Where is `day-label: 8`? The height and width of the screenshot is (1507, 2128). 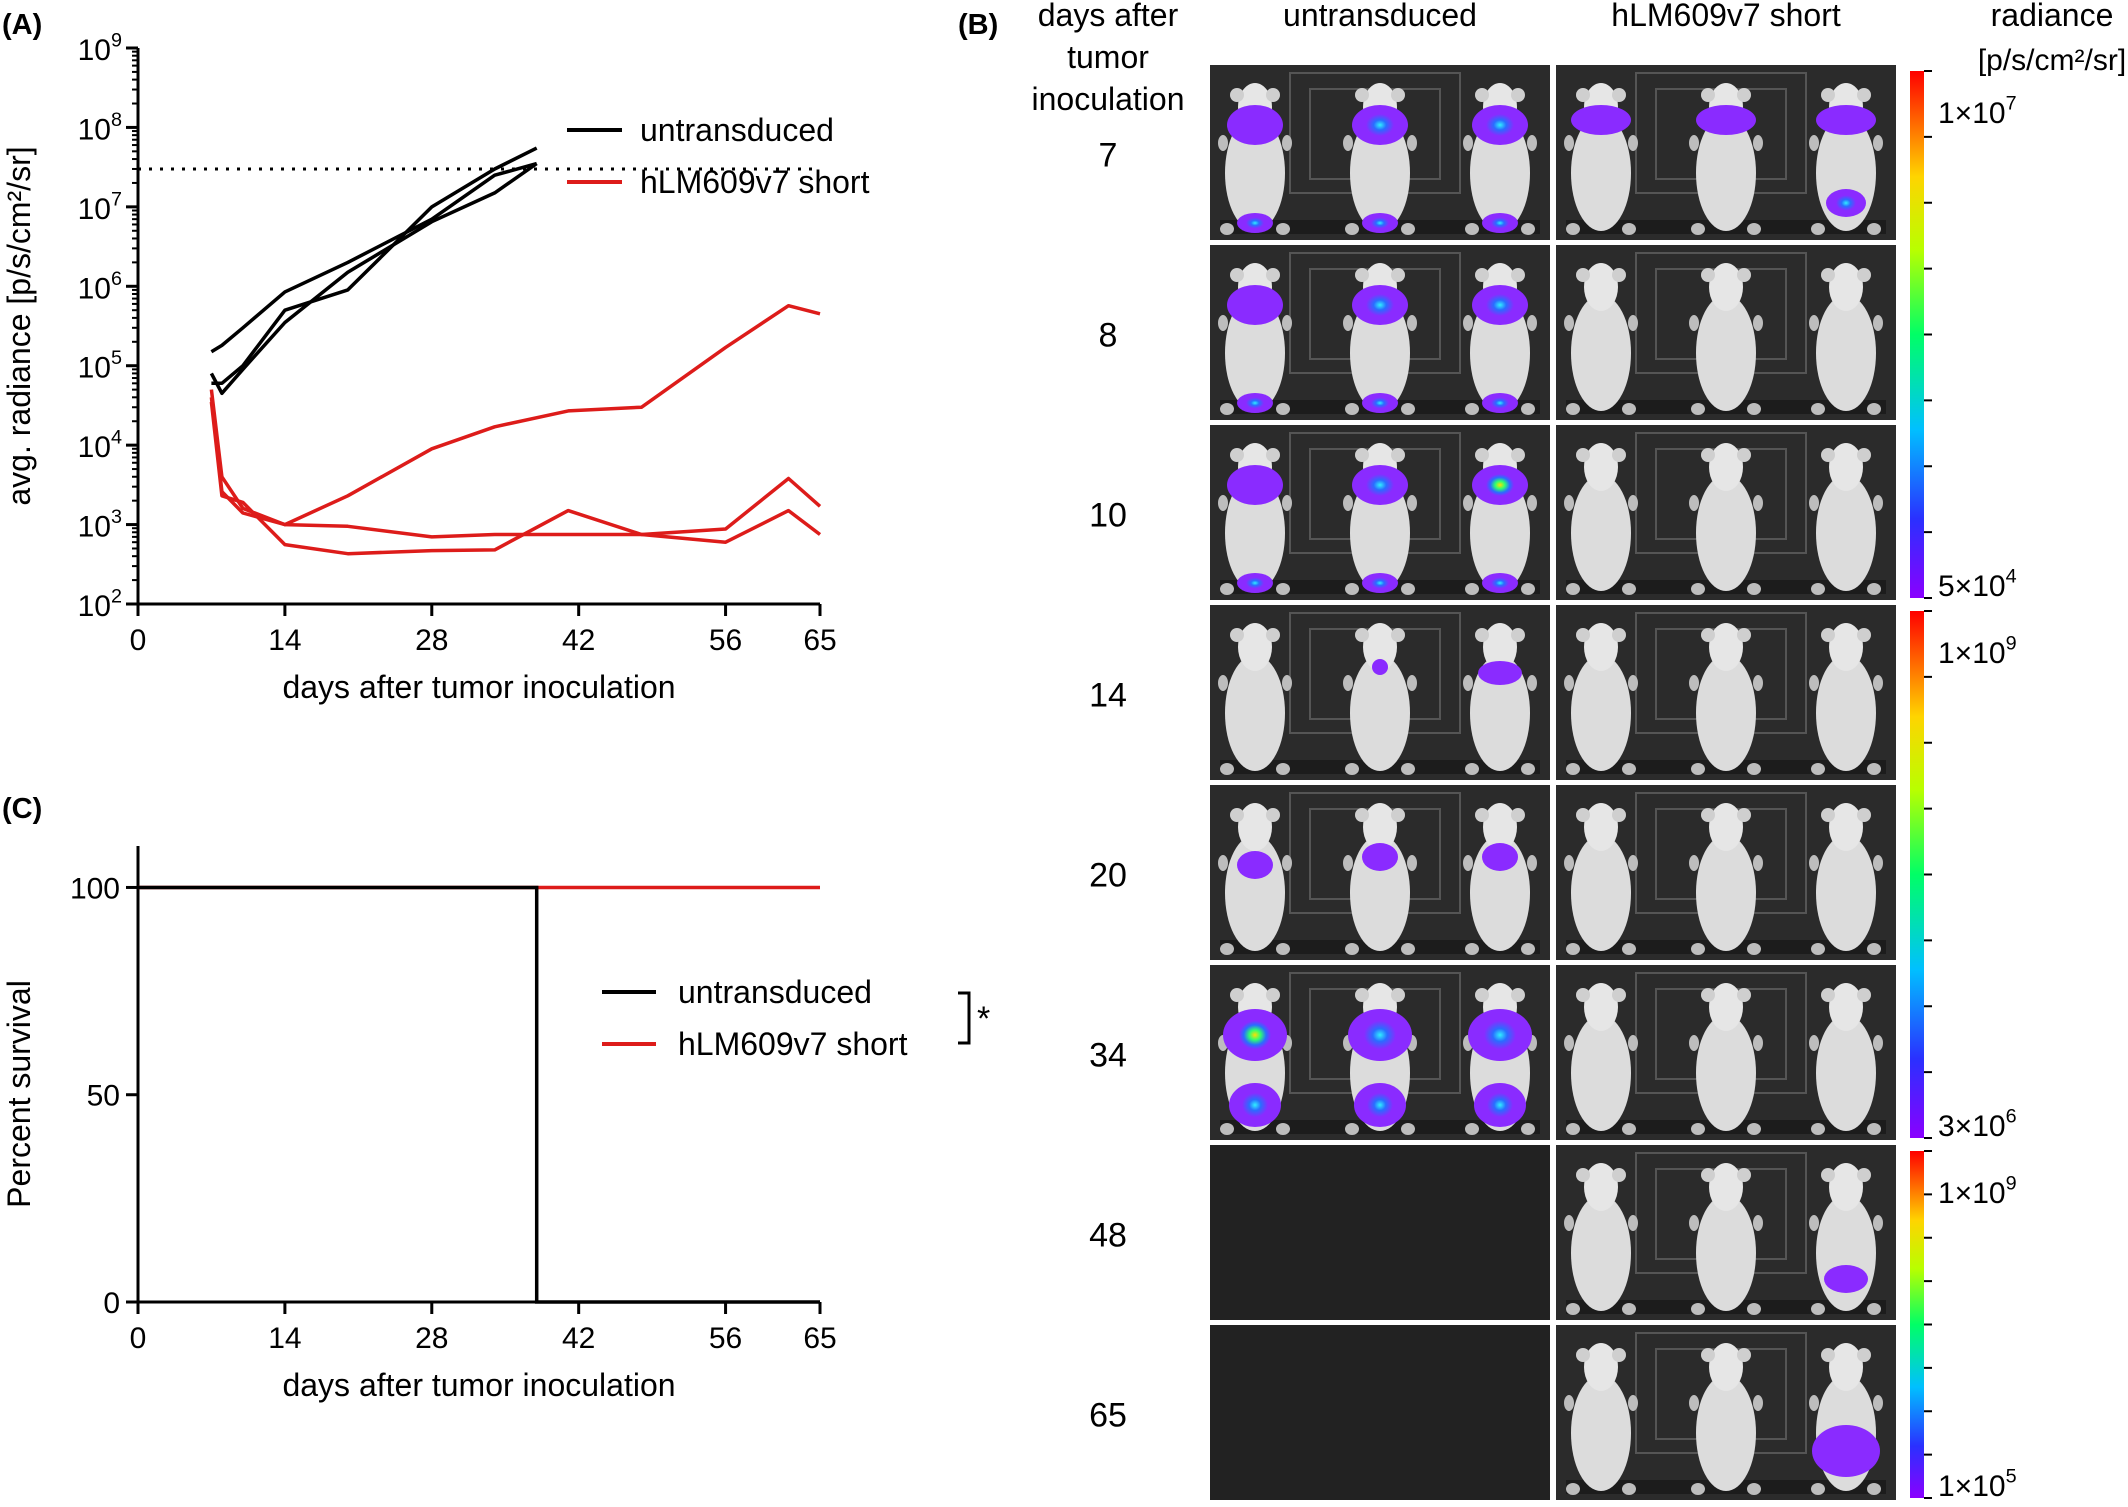 day-label: 8 is located at coordinates (1108, 336).